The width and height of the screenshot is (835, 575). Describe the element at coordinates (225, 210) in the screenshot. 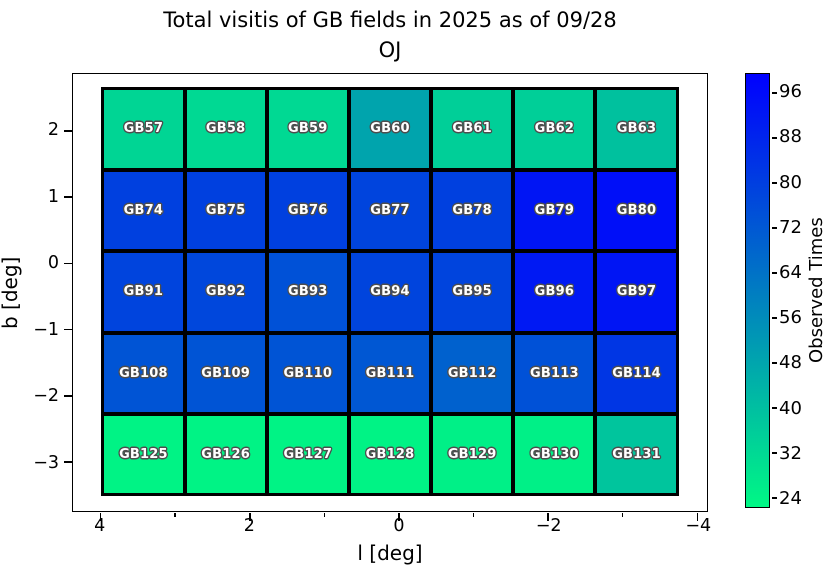

I see `heatmap-cell: GB75` at that location.